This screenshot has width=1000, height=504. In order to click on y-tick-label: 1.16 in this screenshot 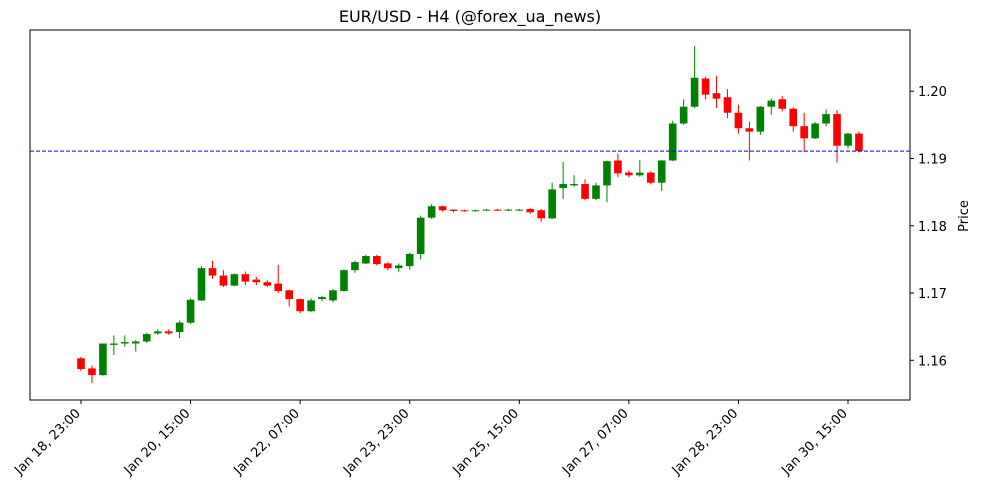, I will do `click(932, 361)`.